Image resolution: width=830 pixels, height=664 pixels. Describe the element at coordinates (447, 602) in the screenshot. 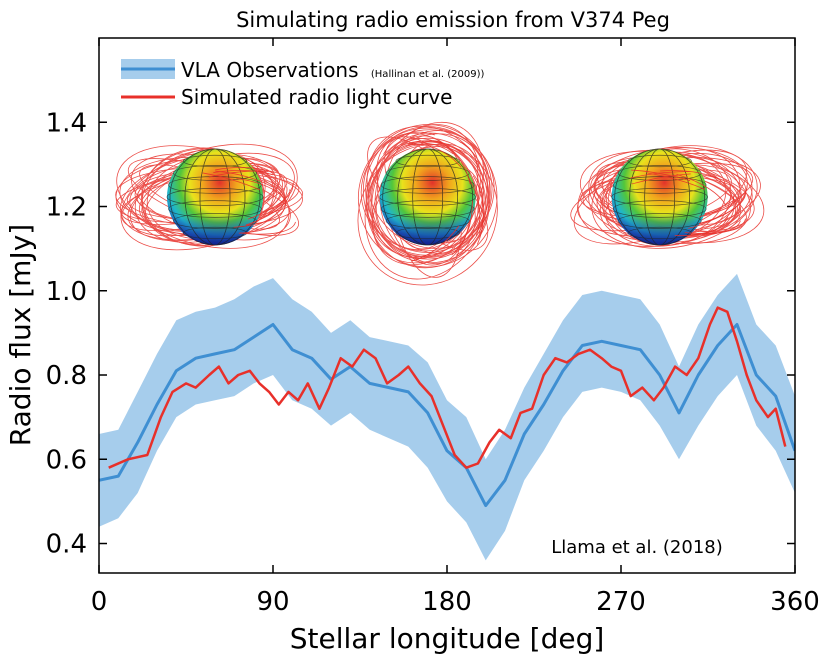

I see `x-tick-label: 180` at that location.